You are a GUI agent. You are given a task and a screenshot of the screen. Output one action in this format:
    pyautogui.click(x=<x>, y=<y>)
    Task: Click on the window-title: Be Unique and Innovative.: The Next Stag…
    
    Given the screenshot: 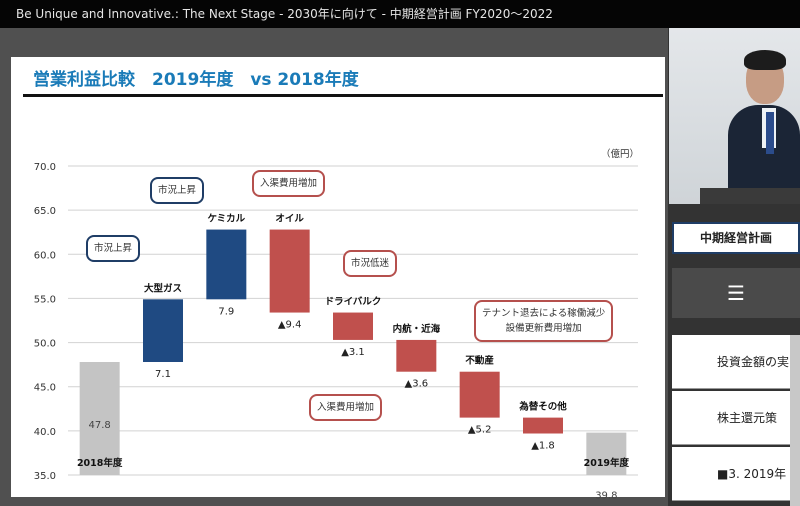 What is the action you would take?
    pyautogui.click(x=400, y=14)
    